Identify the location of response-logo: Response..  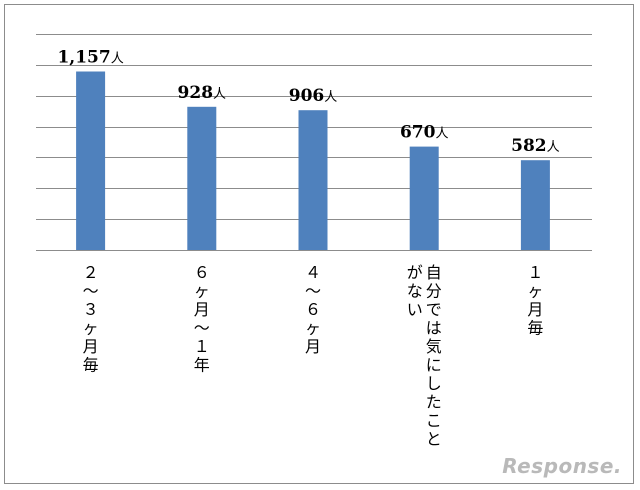
(562, 466).